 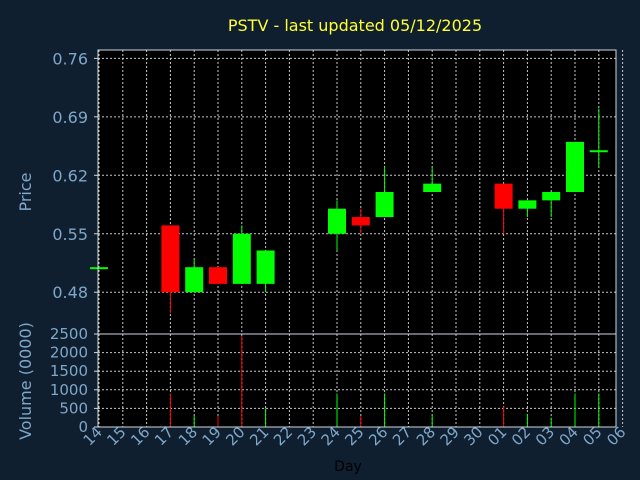 I want to click on volume-axis-label: Volume (0000), so click(x=25, y=381).